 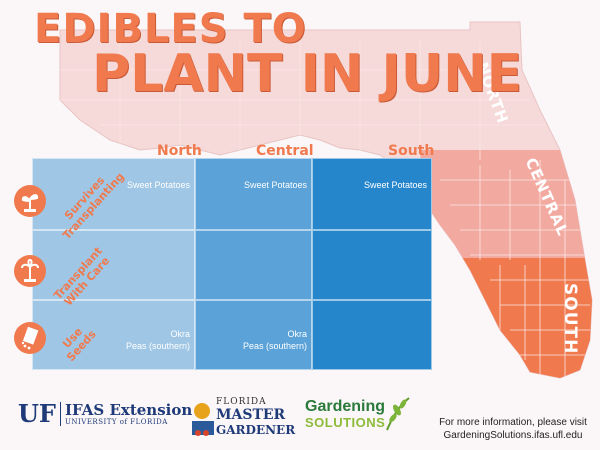 What do you see at coordinates (411, 151) in the screenshot?
I see `column-header-south: South` at bounding box center [411, 151].